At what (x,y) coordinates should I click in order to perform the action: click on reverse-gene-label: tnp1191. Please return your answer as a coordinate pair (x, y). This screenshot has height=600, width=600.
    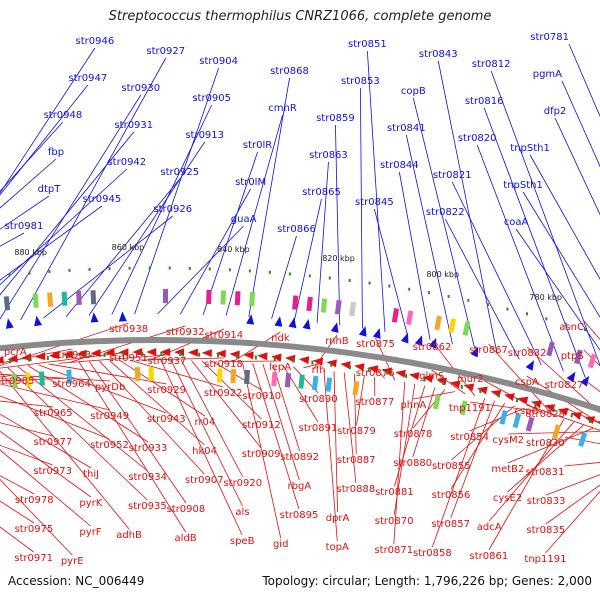
    Looking at the image, I should click on (470, 408).